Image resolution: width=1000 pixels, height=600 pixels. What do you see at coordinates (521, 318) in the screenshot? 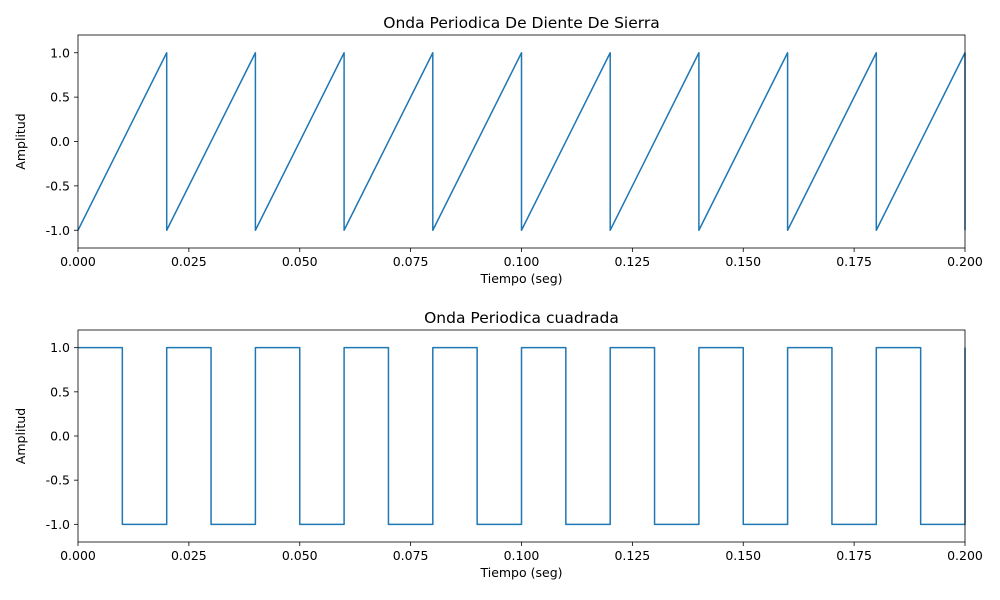
I see `chart-title: Onda Periodica cuadrada` at bounding box center [521, 318].